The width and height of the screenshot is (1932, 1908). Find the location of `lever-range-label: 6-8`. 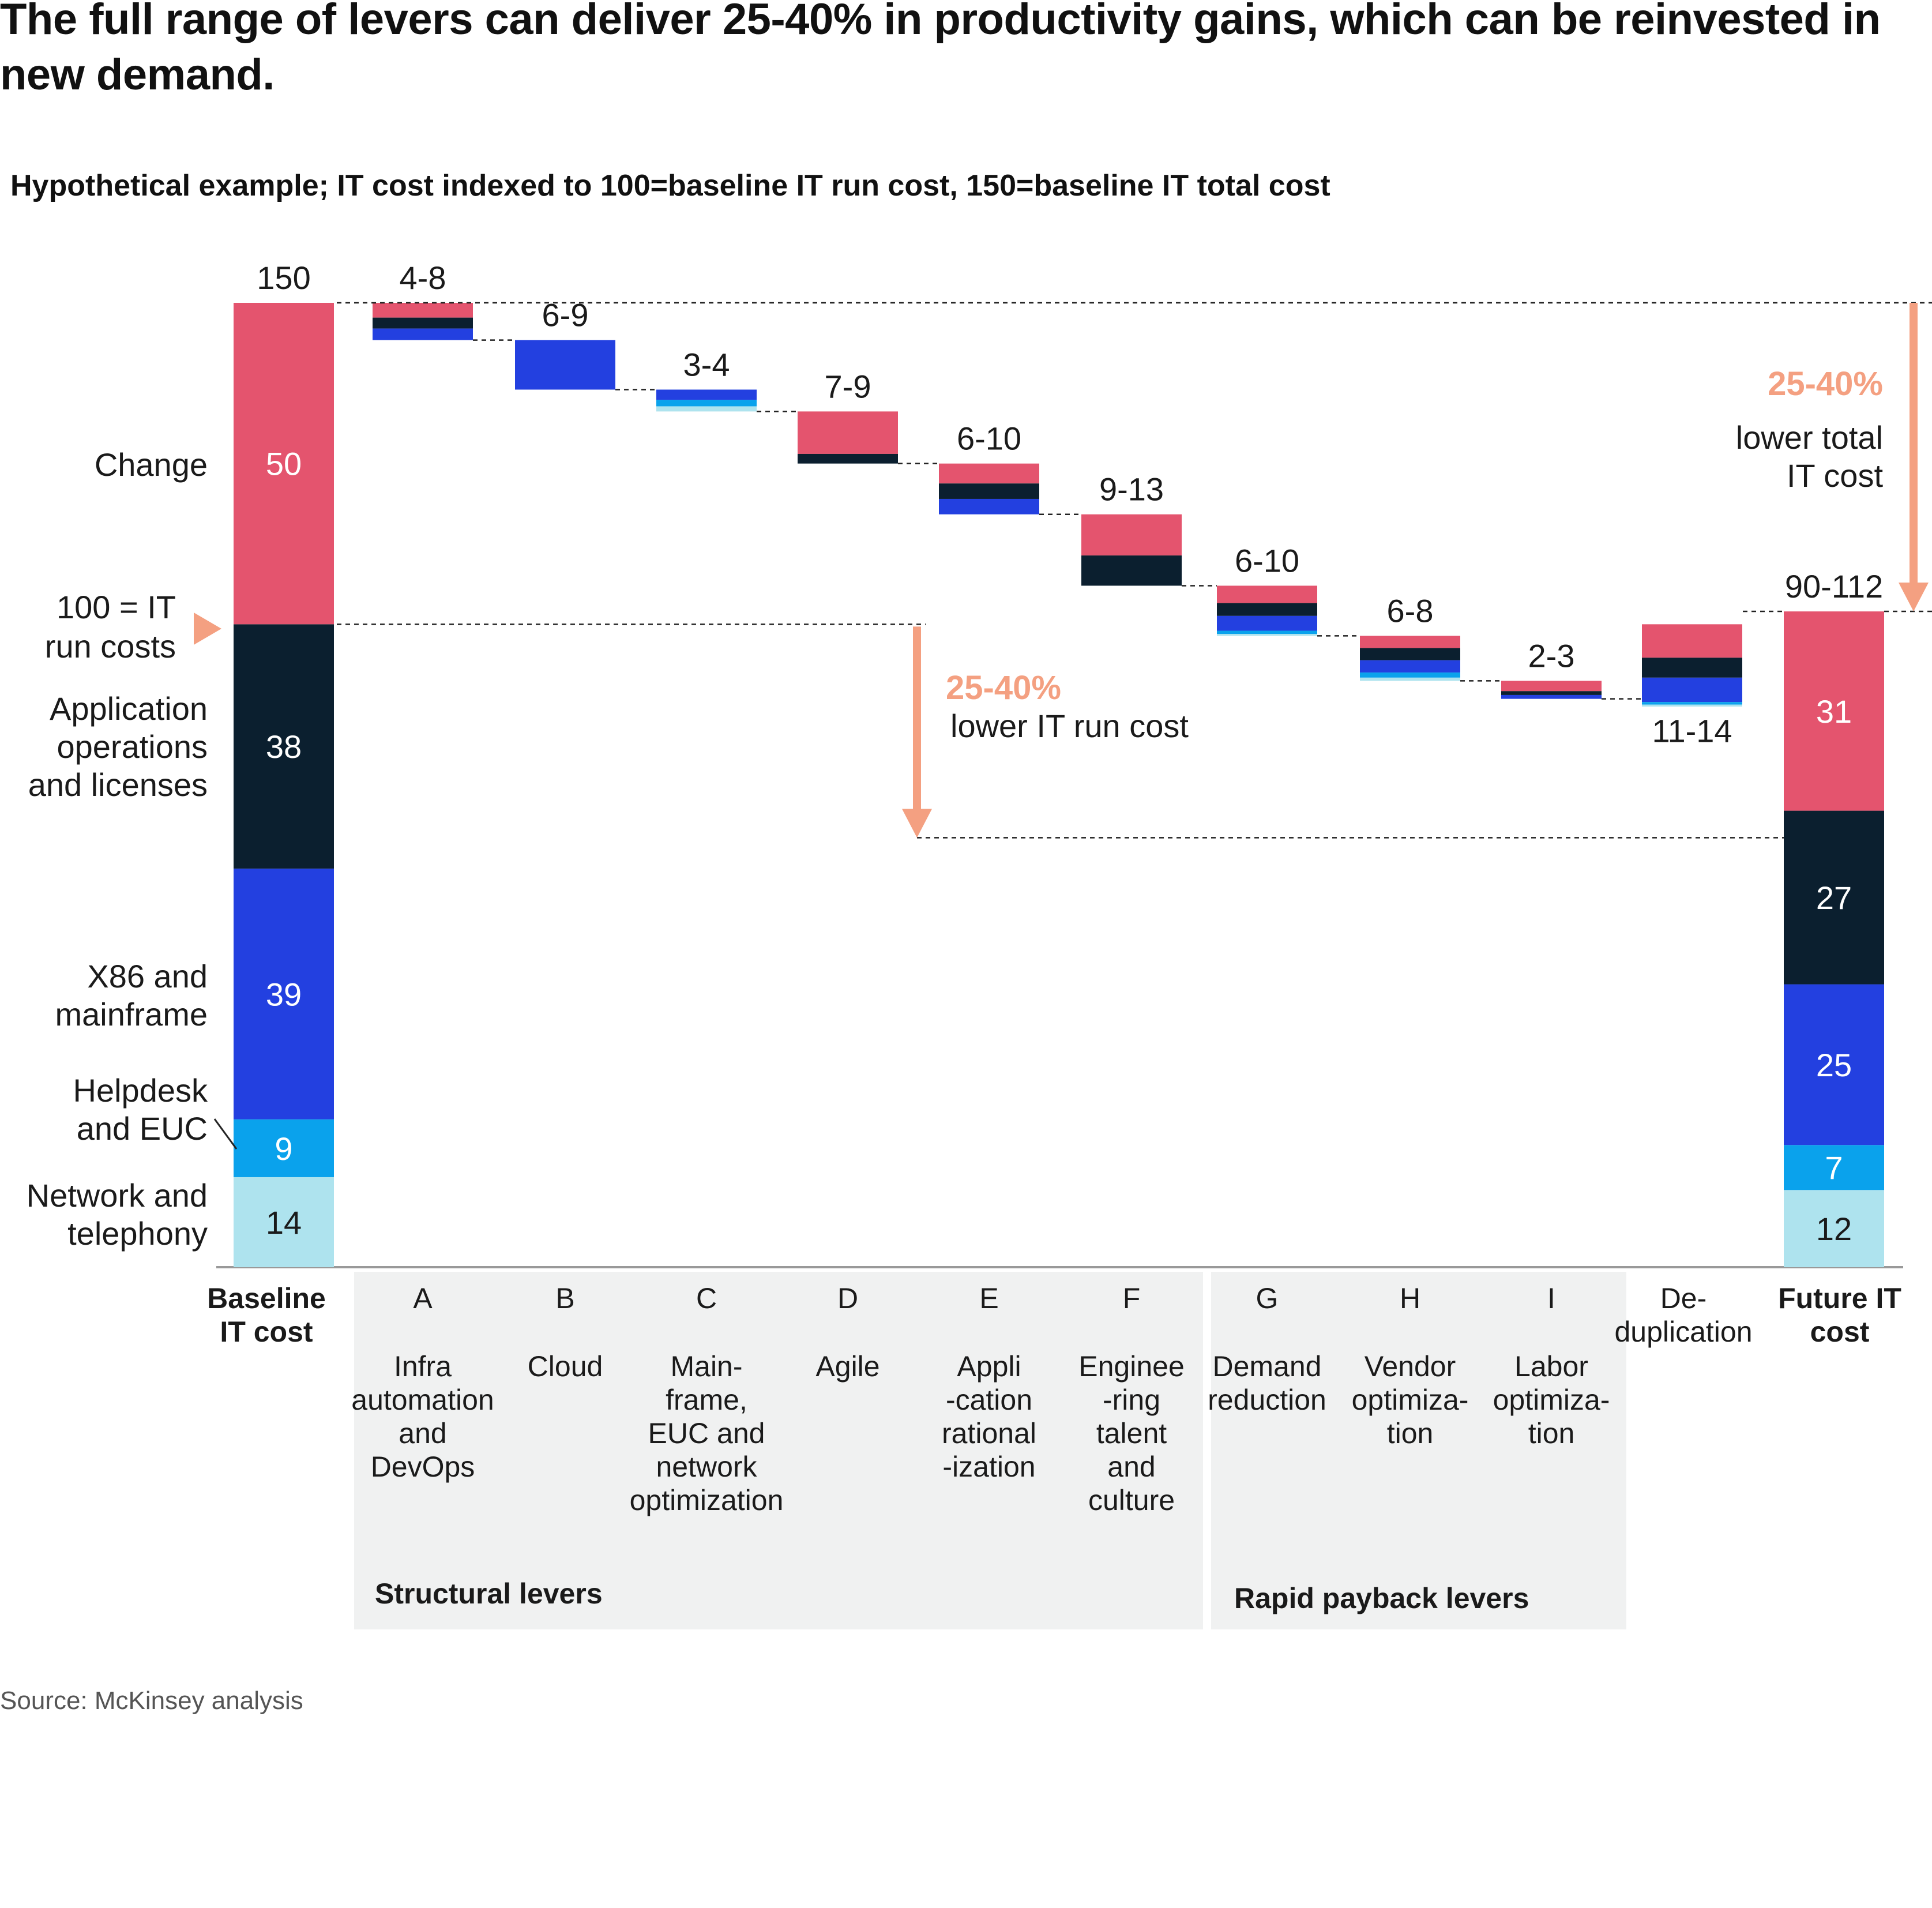

lever-range-label: 6-8 is located at coordinates (1411, 610).